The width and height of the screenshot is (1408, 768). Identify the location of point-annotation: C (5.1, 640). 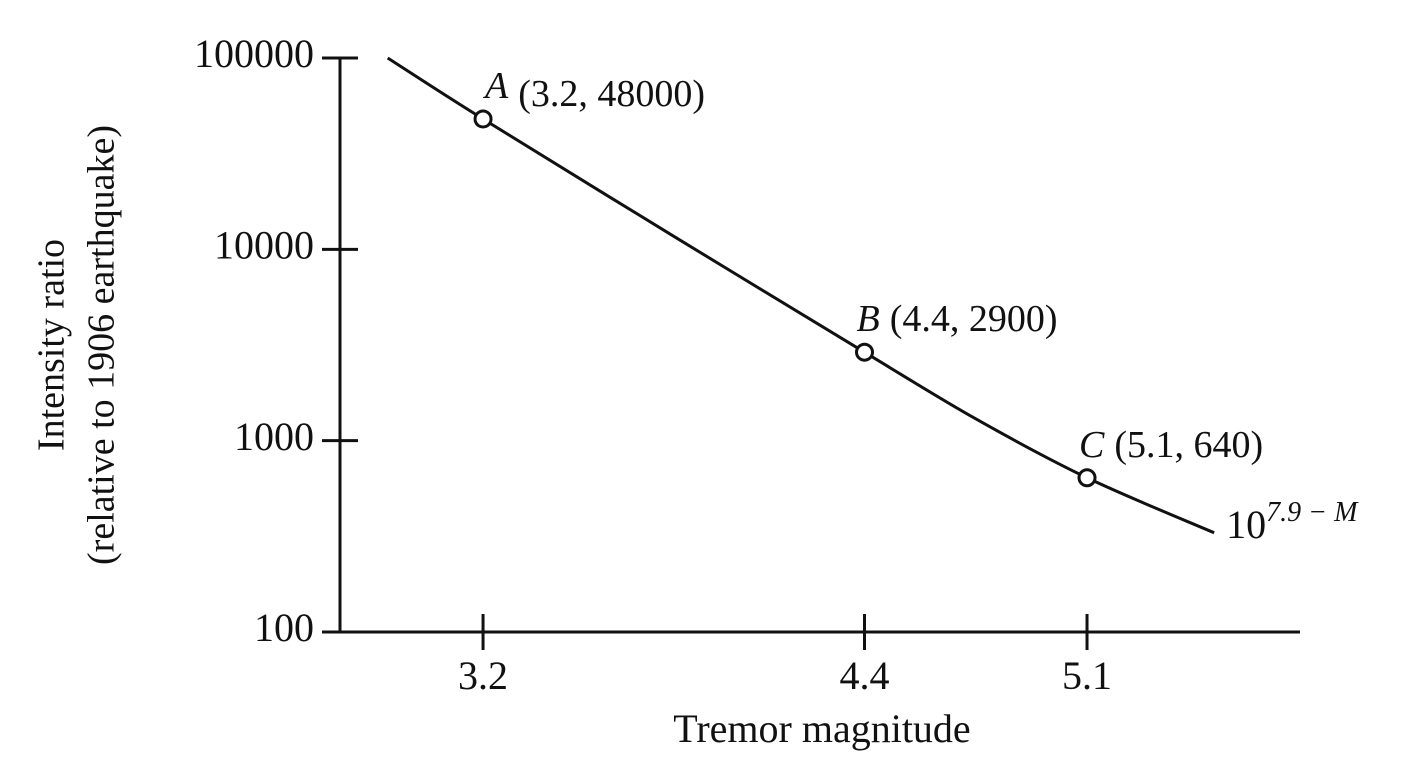
(1171, 444).